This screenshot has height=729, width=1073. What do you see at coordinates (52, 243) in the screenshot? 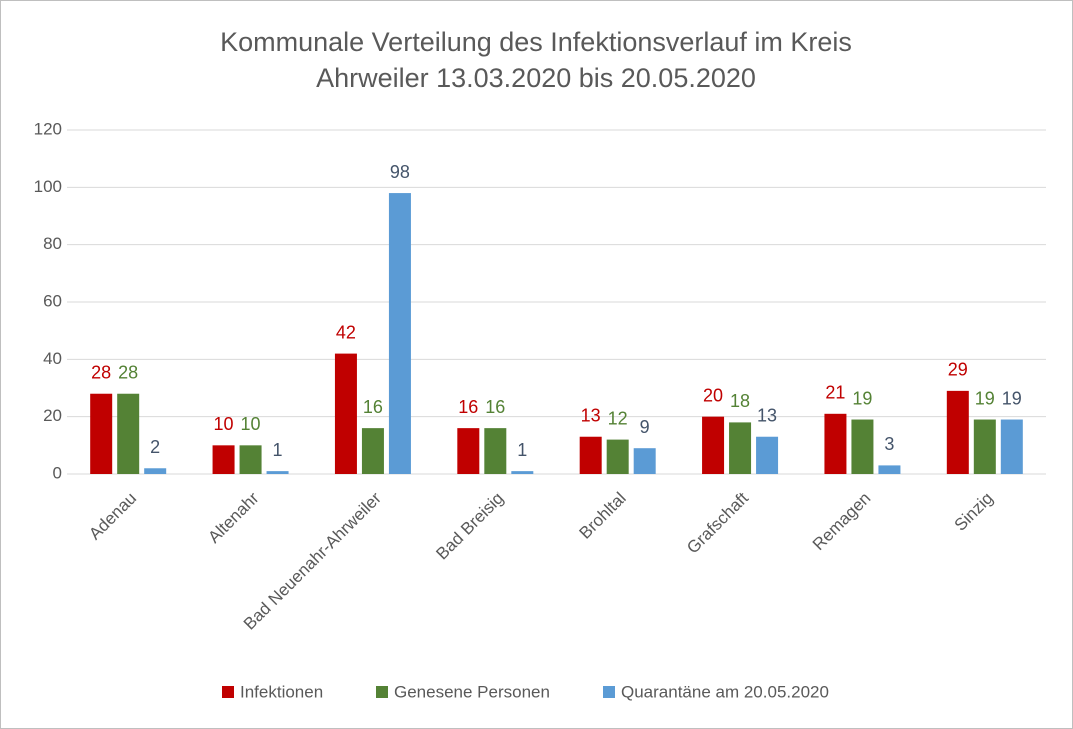
I see `y-tick-label: 80` at bounding box center [52, 243].